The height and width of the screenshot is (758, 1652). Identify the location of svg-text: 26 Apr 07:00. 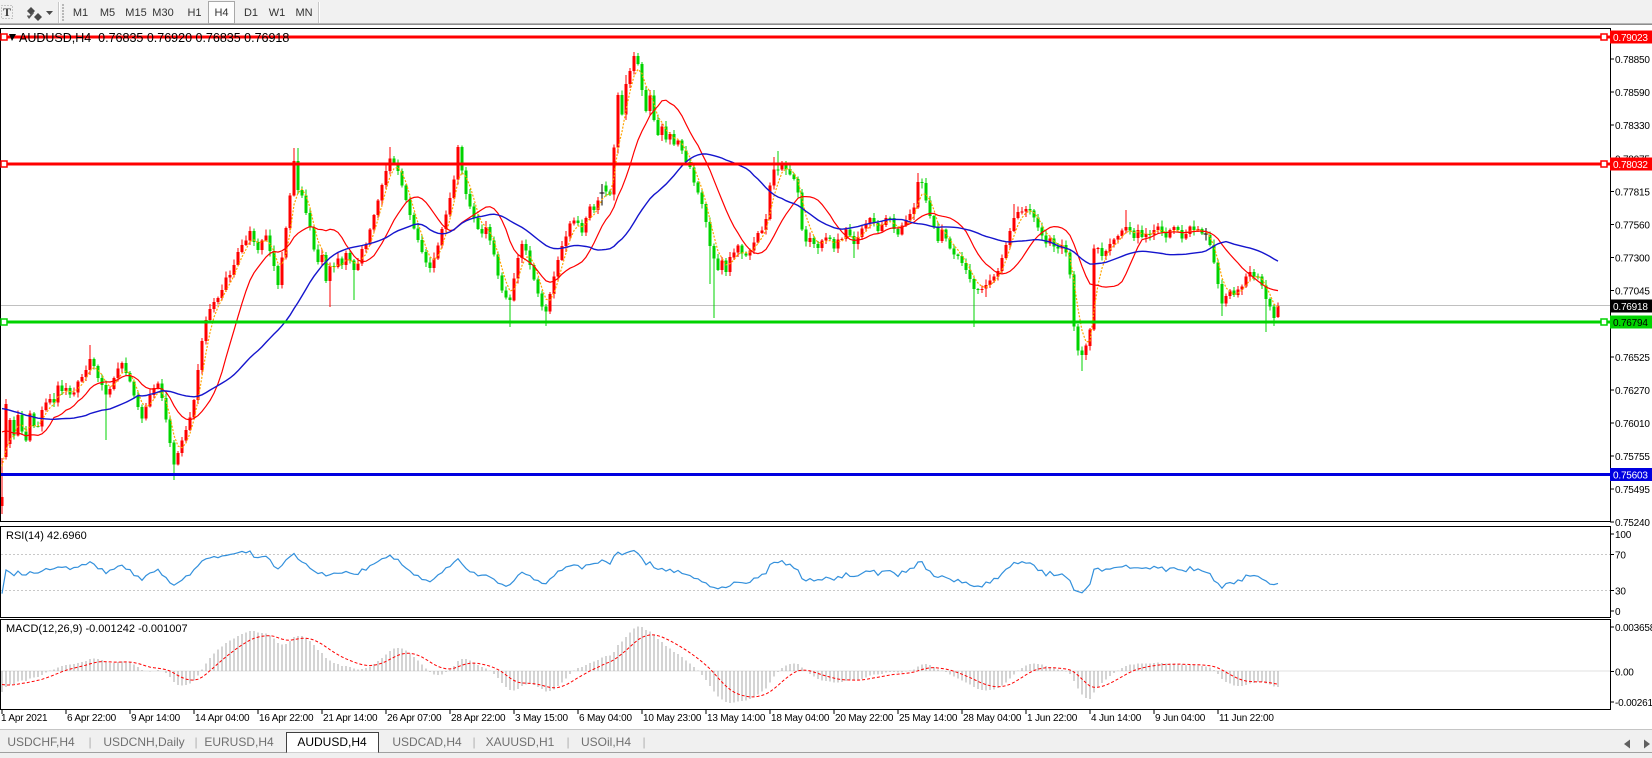
(414, 718).